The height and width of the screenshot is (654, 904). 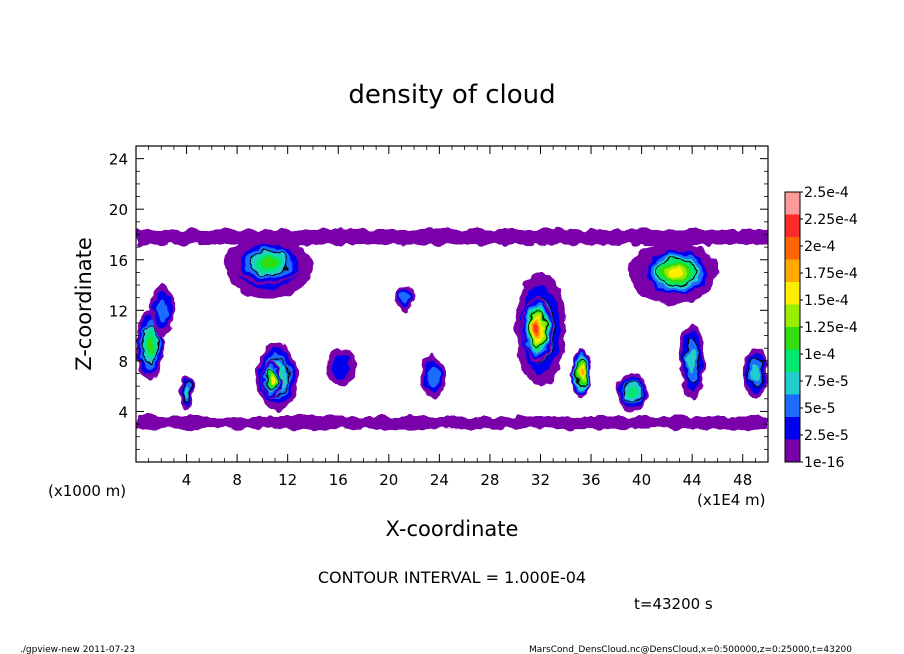 What do you see at coordinates (540, 480) in the screenshot?
I see `x-tick-label: 32` at bounding box center [540, 480].